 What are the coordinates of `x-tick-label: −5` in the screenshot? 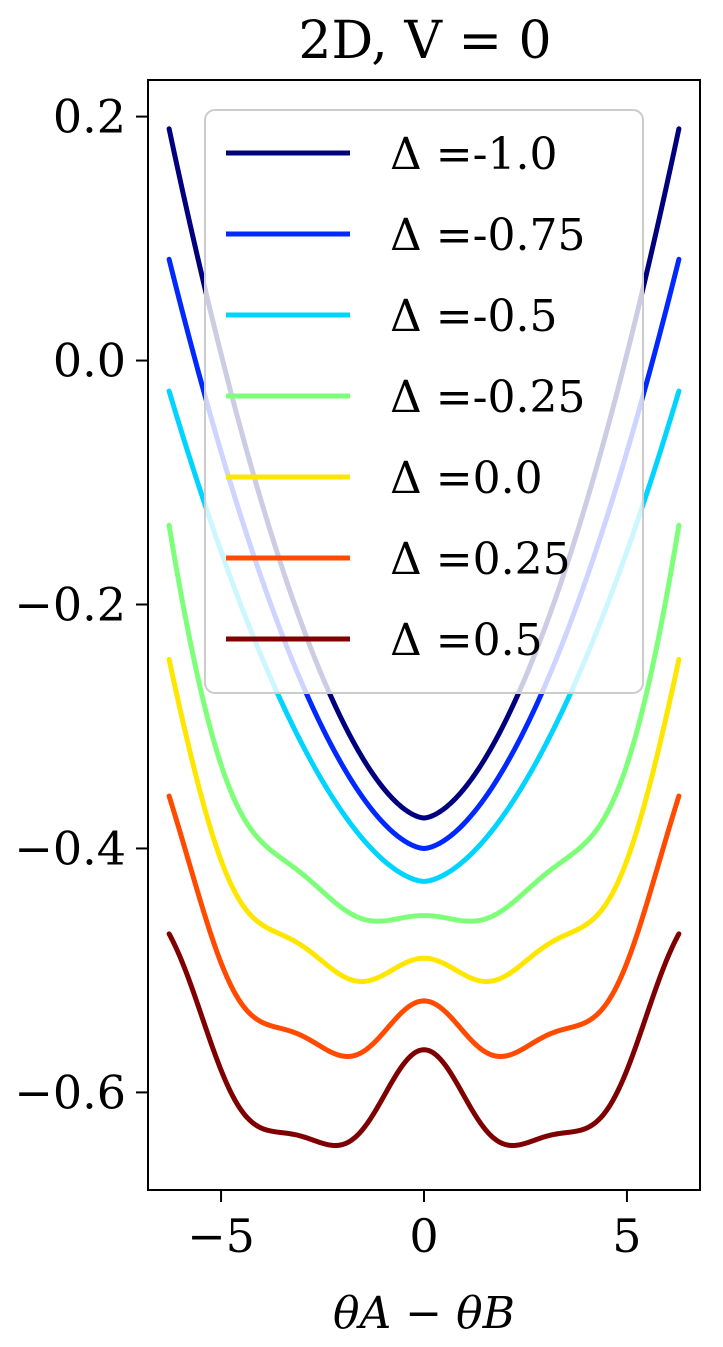 It's located at (221, 1236).